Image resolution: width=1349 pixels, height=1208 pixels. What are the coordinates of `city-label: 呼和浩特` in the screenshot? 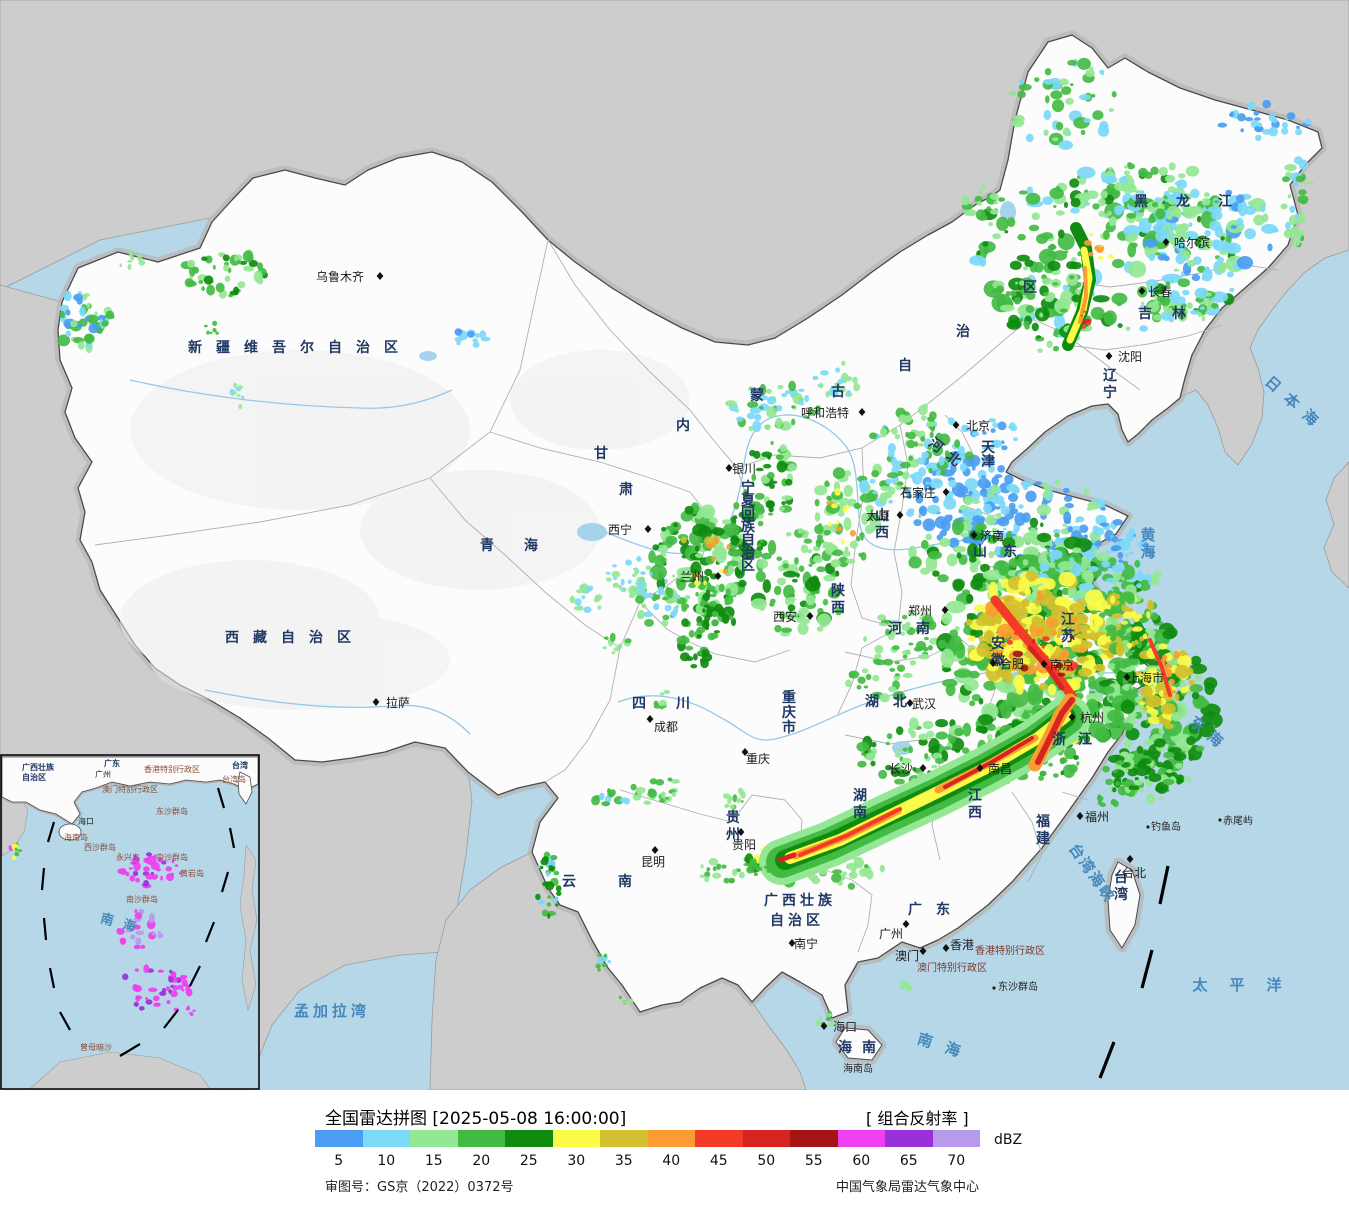 It's located at (825, 412).